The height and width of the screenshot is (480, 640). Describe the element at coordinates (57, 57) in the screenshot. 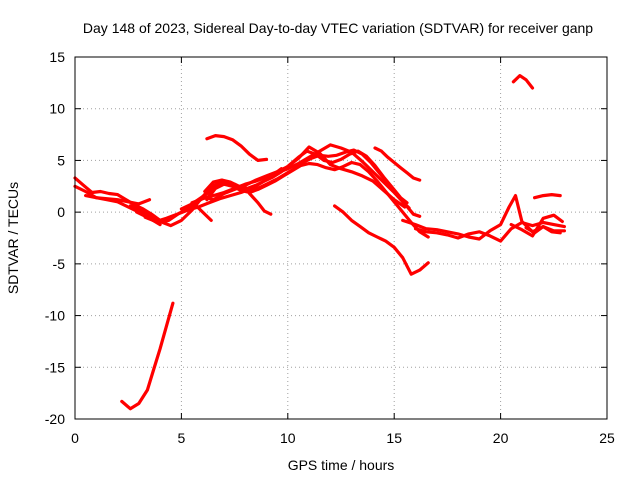

I see `y-tick-label: 15` at that location.